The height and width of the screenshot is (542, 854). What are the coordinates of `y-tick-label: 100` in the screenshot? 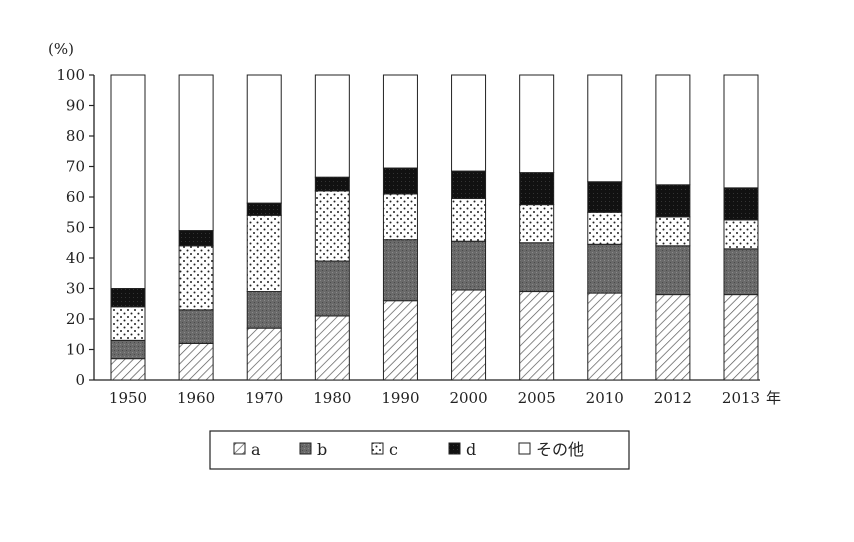 It's located at (70, 75).